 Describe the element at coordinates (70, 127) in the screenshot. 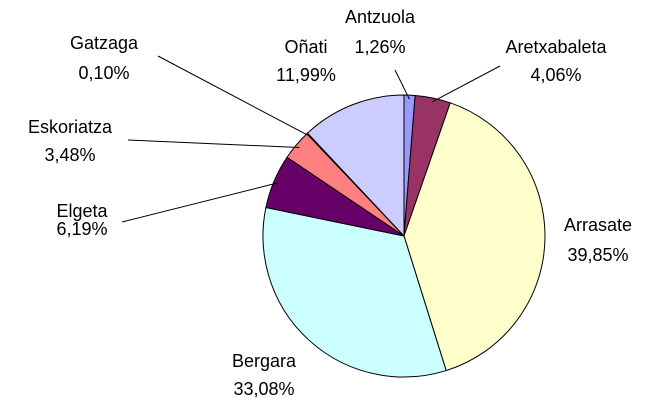

I see `slice-label: Eskoriatza` at that location.